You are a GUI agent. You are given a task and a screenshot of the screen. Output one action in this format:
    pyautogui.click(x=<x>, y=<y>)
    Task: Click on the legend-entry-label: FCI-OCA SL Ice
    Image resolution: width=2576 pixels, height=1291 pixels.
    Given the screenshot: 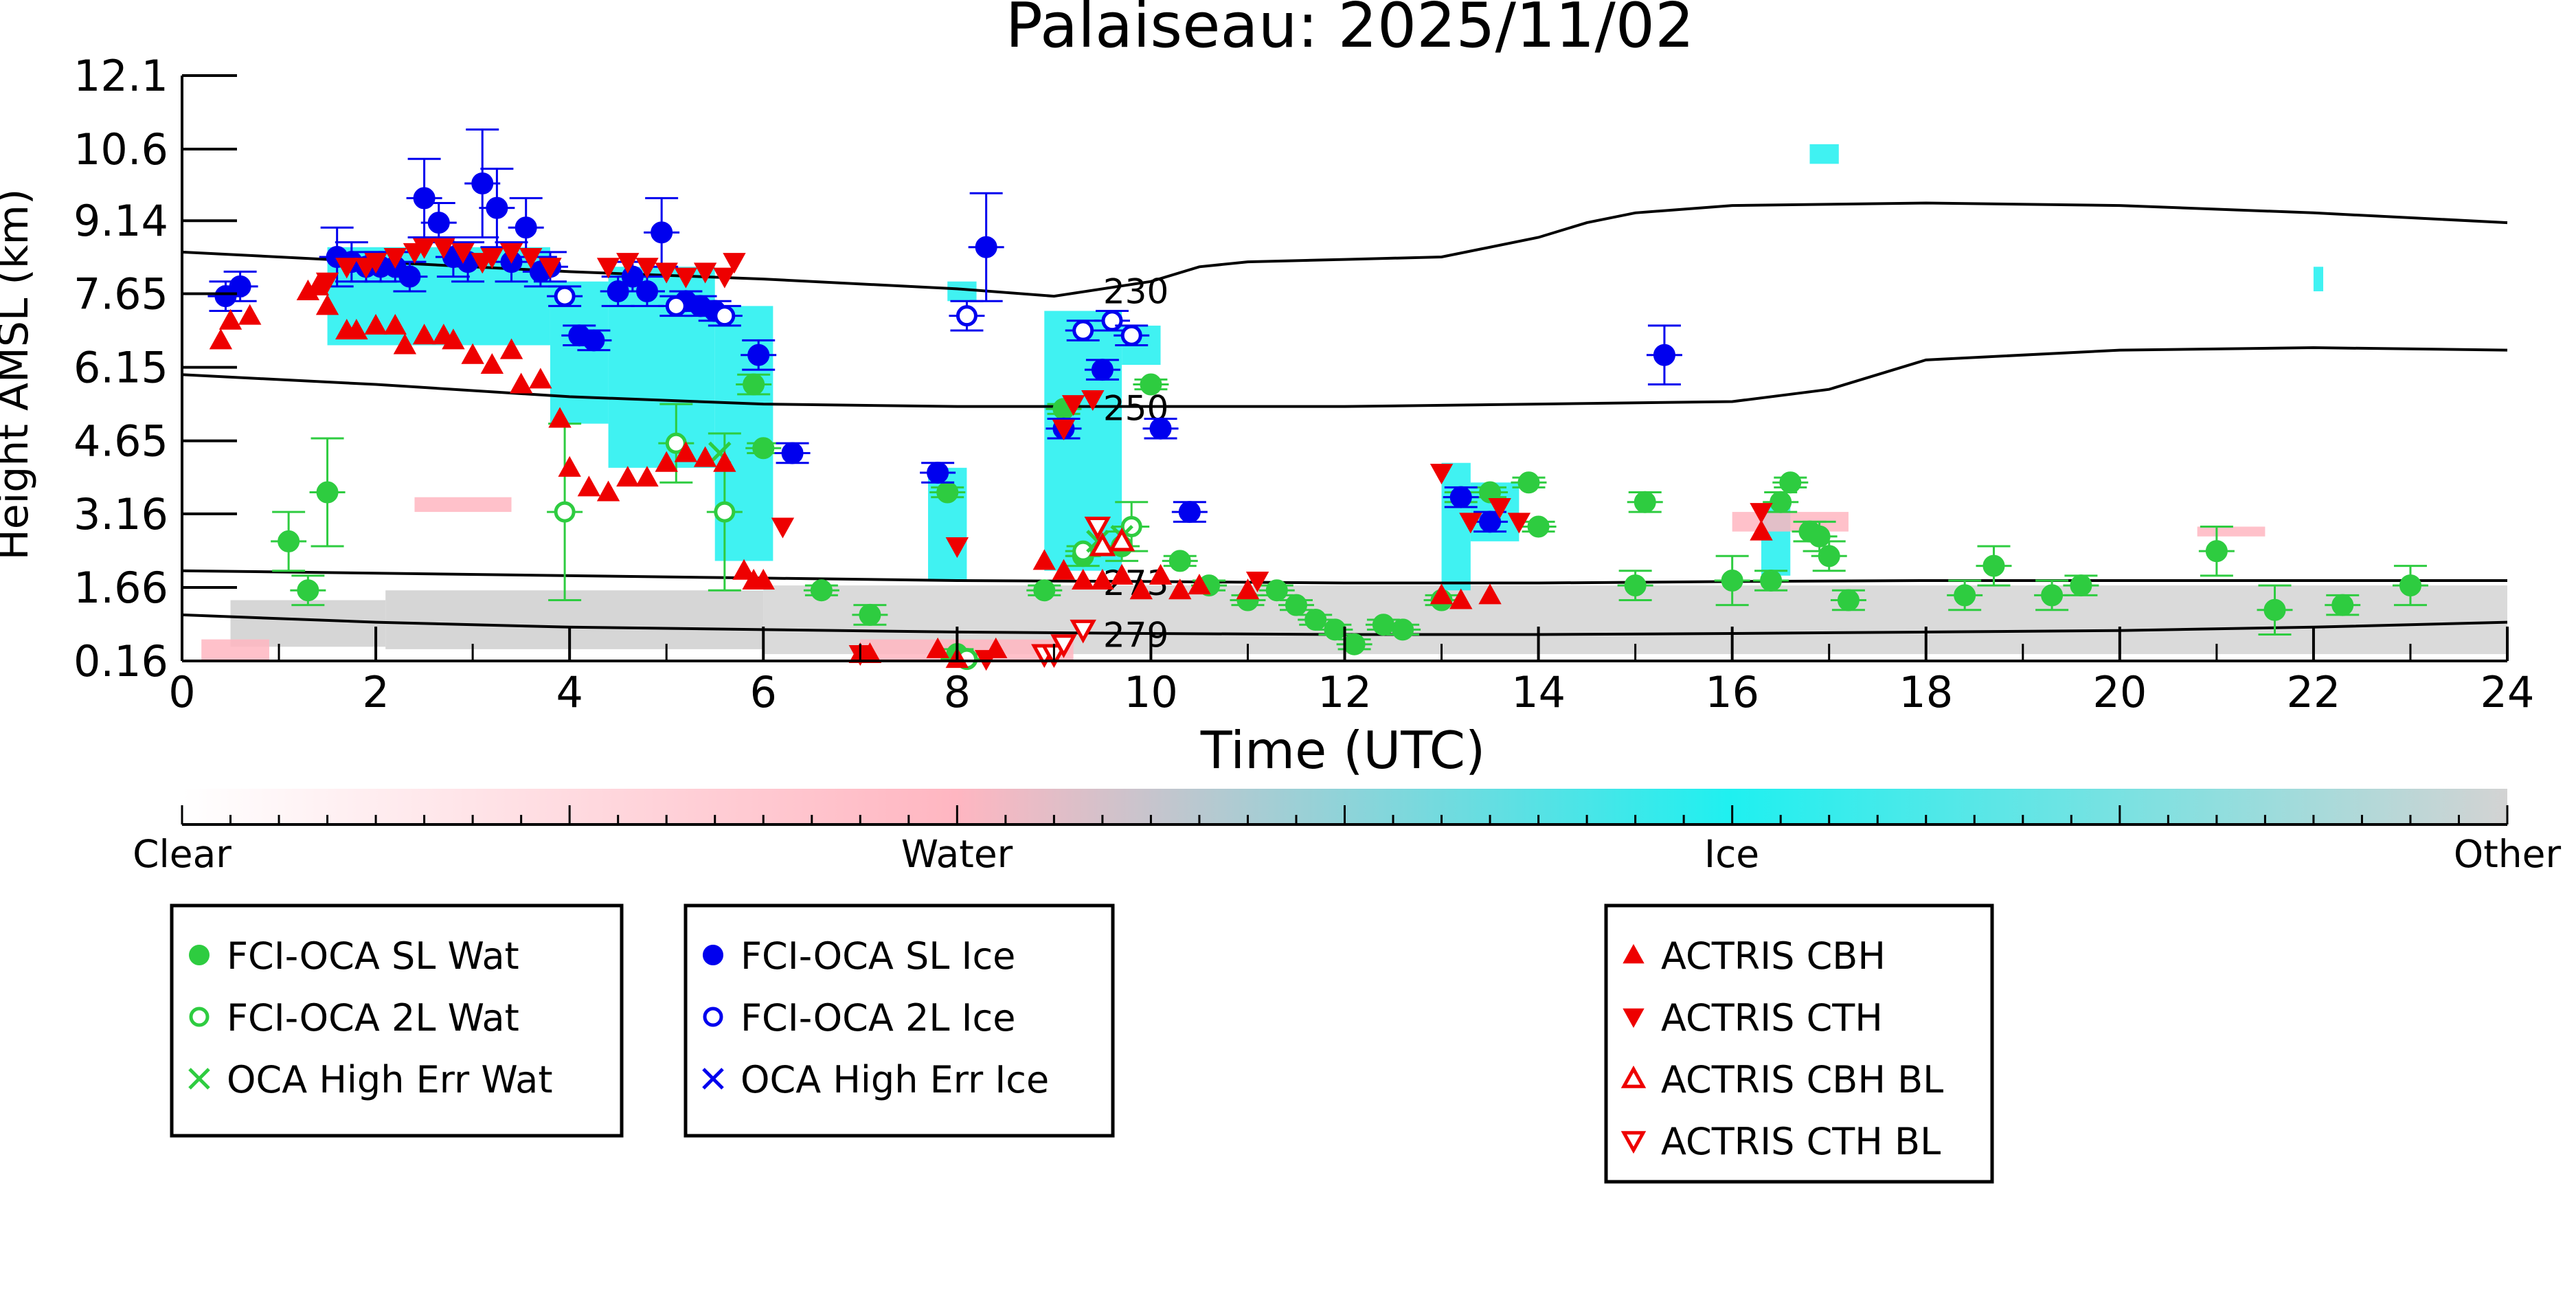 What is the action you would take?
    pyautogui.click(x=878, y=956)
    